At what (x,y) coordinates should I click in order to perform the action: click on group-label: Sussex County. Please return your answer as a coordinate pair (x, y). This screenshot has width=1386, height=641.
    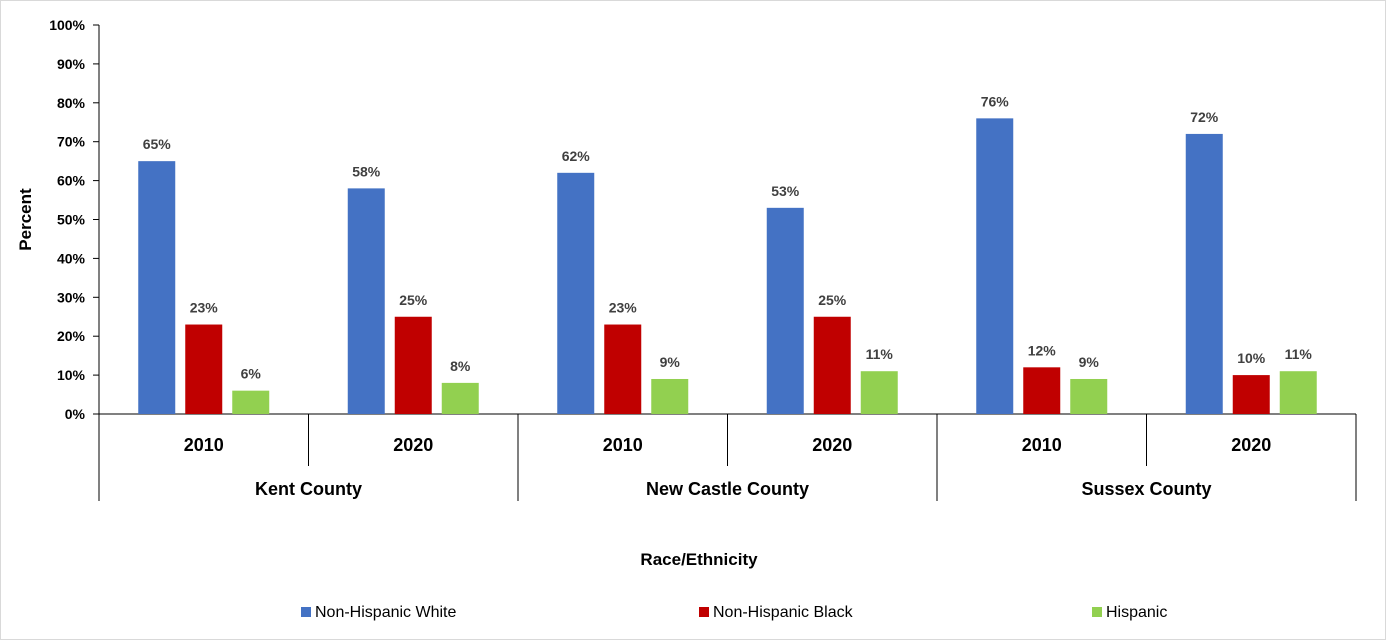
    Looking at the image, I should click on (1146, 489).